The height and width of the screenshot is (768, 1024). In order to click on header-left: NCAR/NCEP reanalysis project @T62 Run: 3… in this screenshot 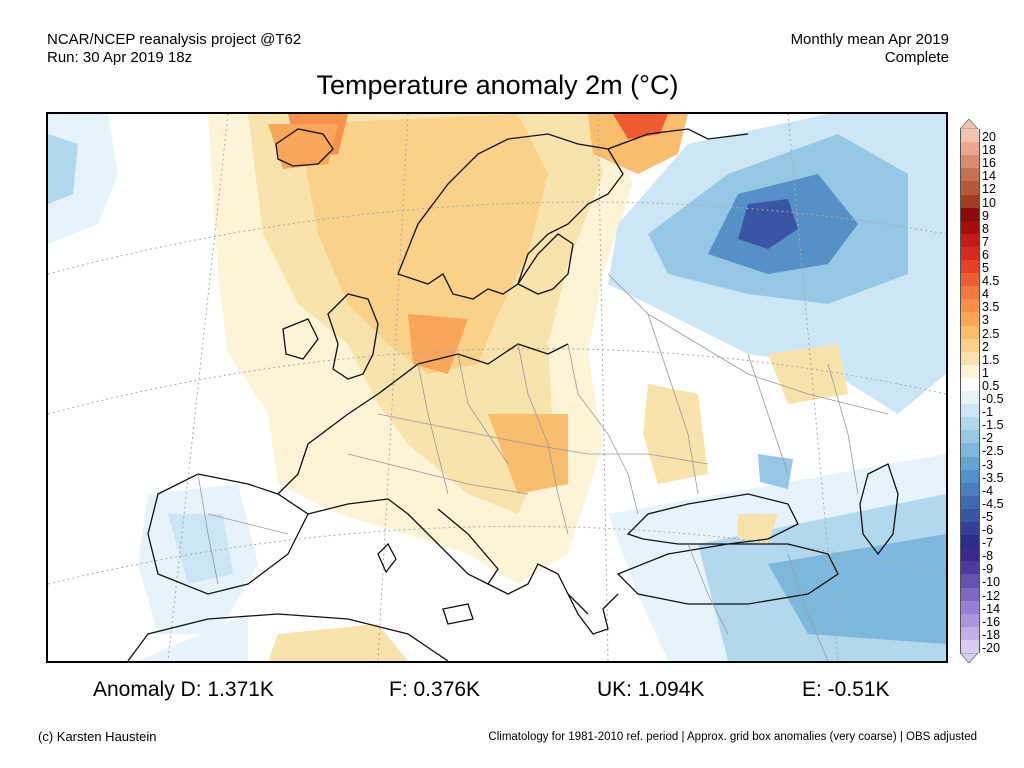, I will do `click(174, 49)`.